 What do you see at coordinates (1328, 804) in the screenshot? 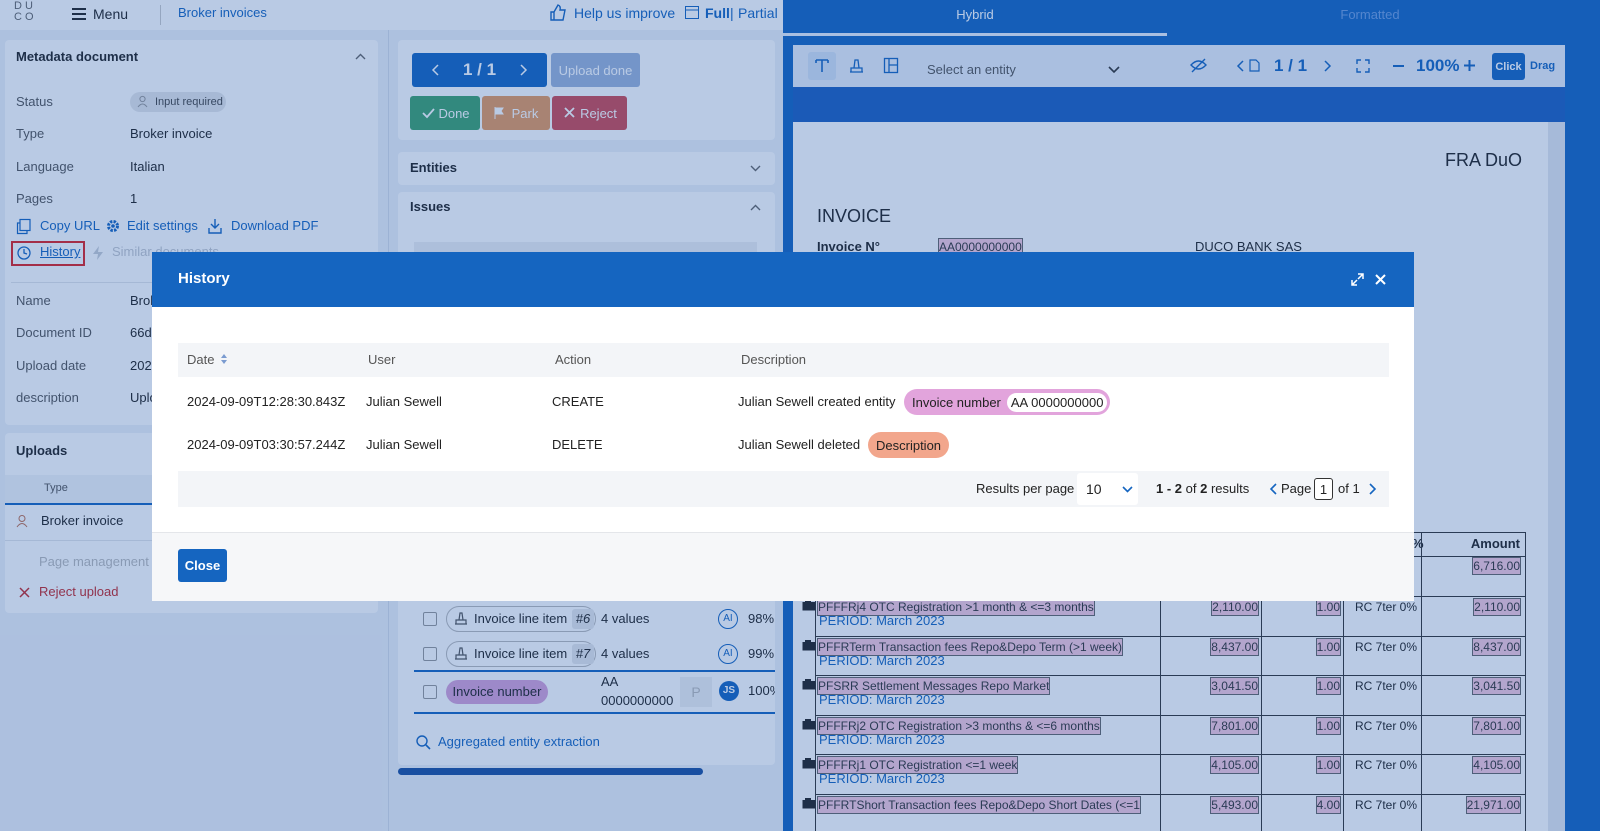
I see `line-qty: 4.00` at bounding box center [1328, 804].